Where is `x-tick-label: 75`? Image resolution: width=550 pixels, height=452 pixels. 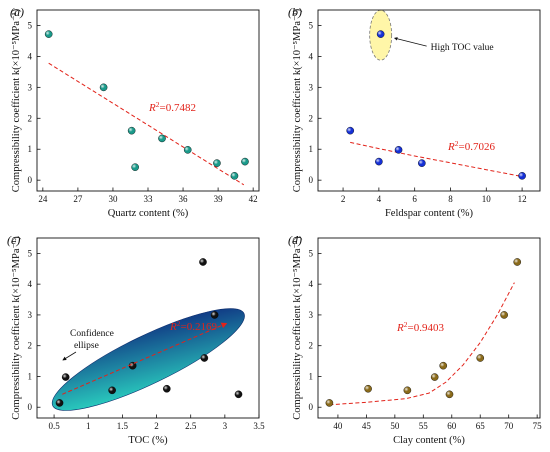
x-tick-label: 75 is located at coordinates (538, 426).